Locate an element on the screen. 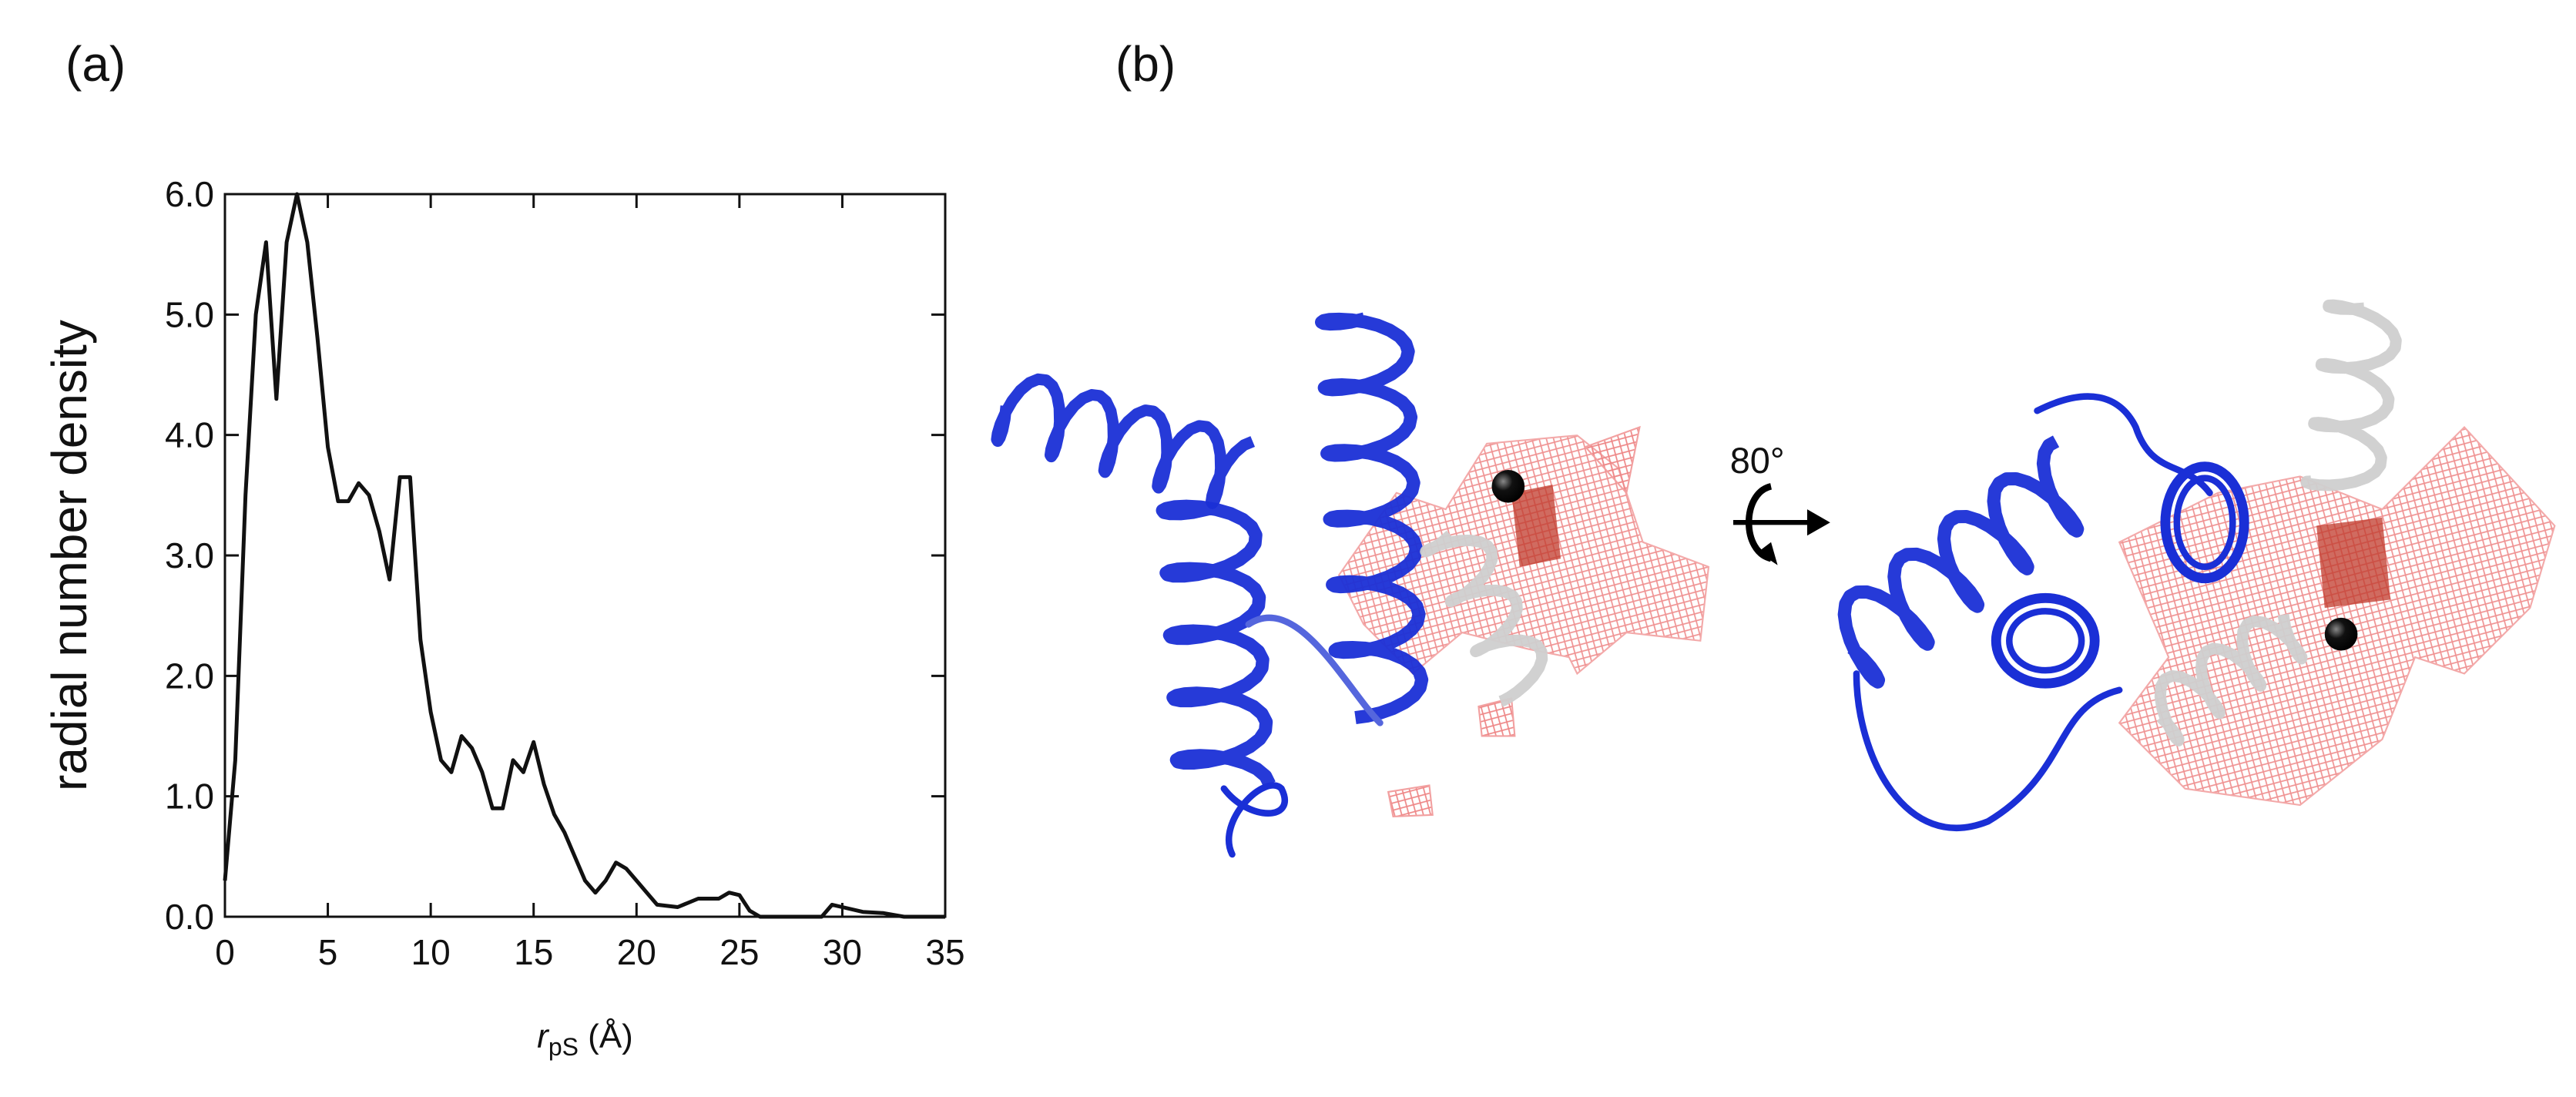 The image size is (2576, 1097). x-tick-label: 0 is located at coordinates (225, 952).